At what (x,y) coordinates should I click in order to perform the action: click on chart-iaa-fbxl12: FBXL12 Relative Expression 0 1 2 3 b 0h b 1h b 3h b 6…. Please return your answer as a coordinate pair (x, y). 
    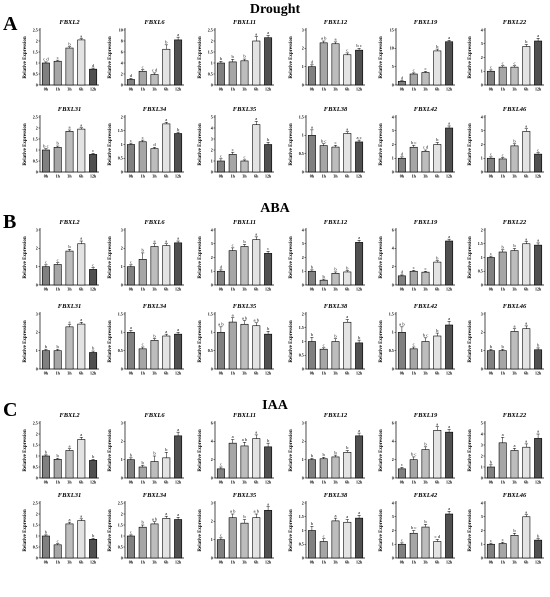
    Looking at the image, I should click on (327, 448).